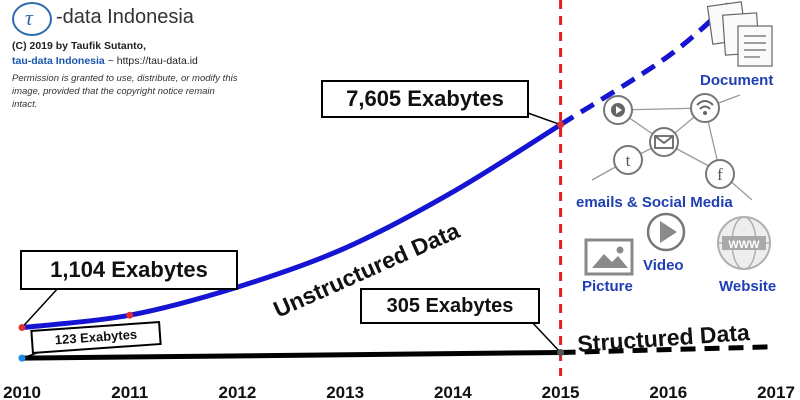 This screenshot has width=800, height=400. Describe the element at coordinates (561, 391) in the screenshot. I see `x-tick-label: 2015` at that location.